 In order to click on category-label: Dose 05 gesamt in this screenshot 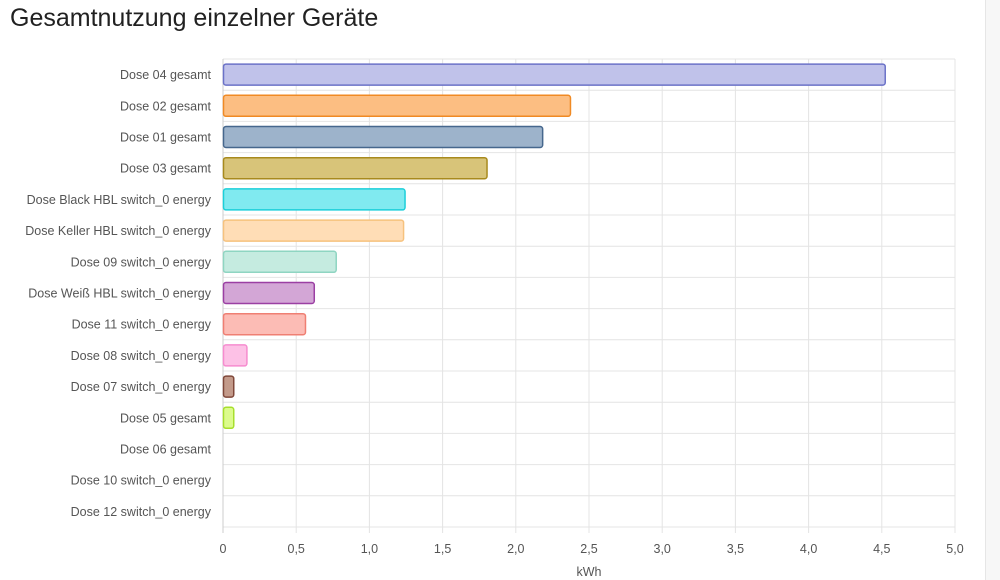, I will do `click(166, 418)`.